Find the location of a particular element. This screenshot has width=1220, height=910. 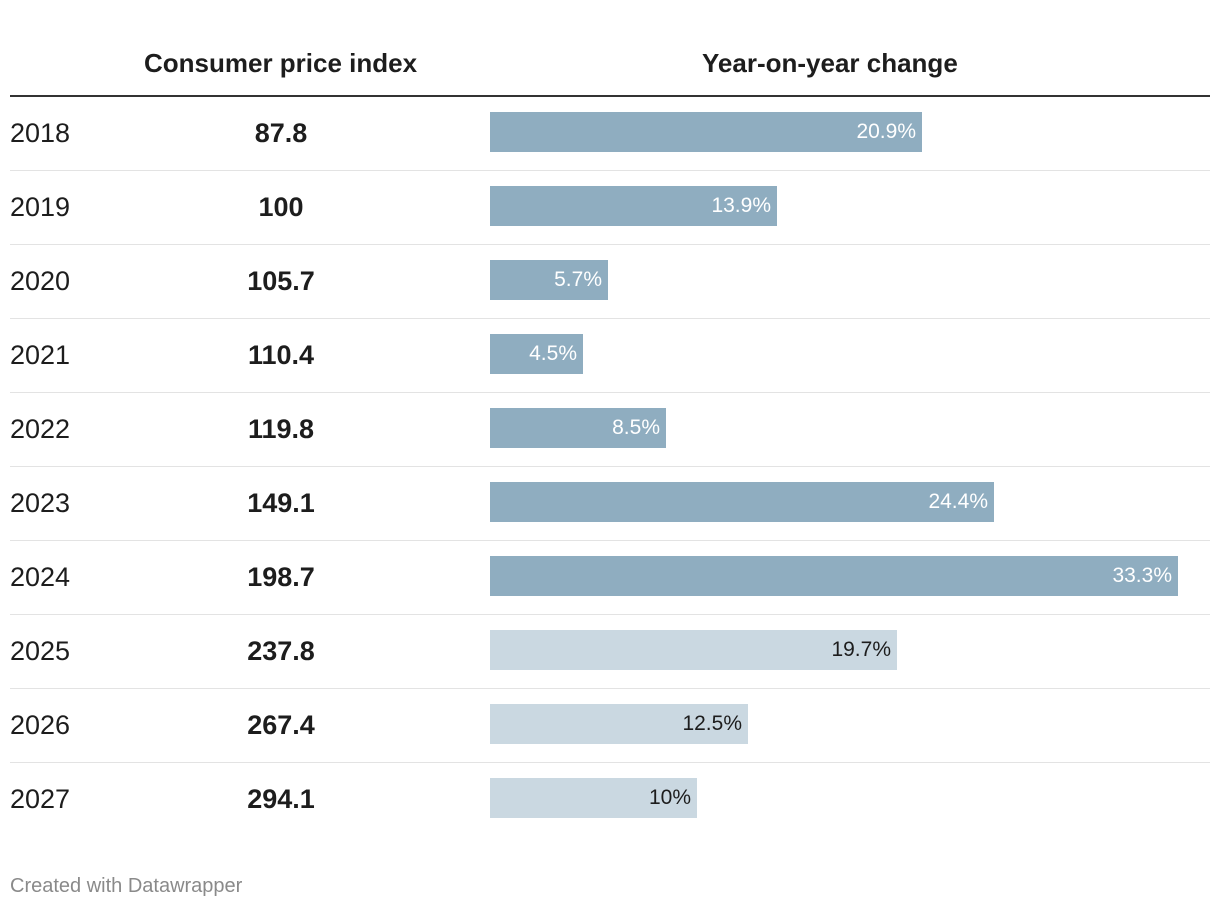

table-row: 2019 100 13.9% is located at coordinates (610, 208).